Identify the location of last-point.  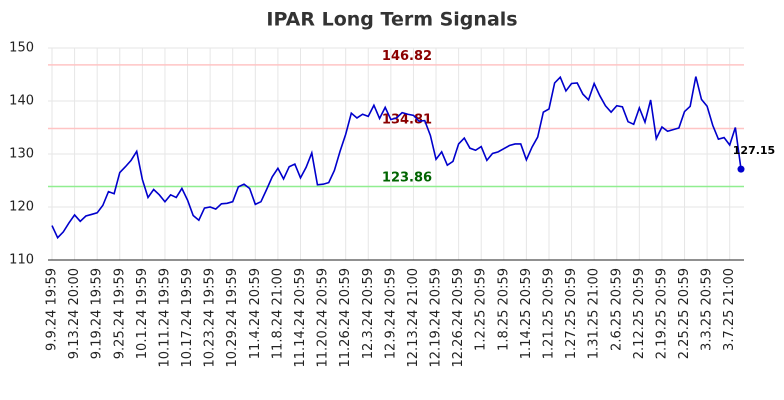
(741, 169).